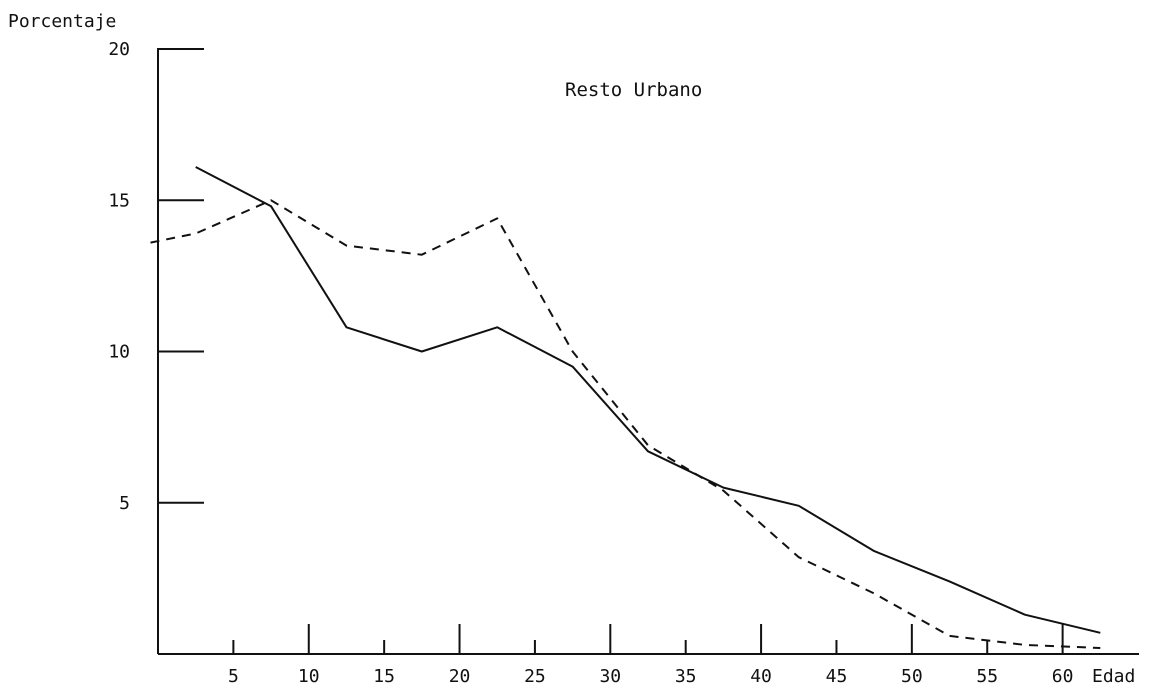  I want to click on x-tick-label-60: 60, so click(1063, 676).